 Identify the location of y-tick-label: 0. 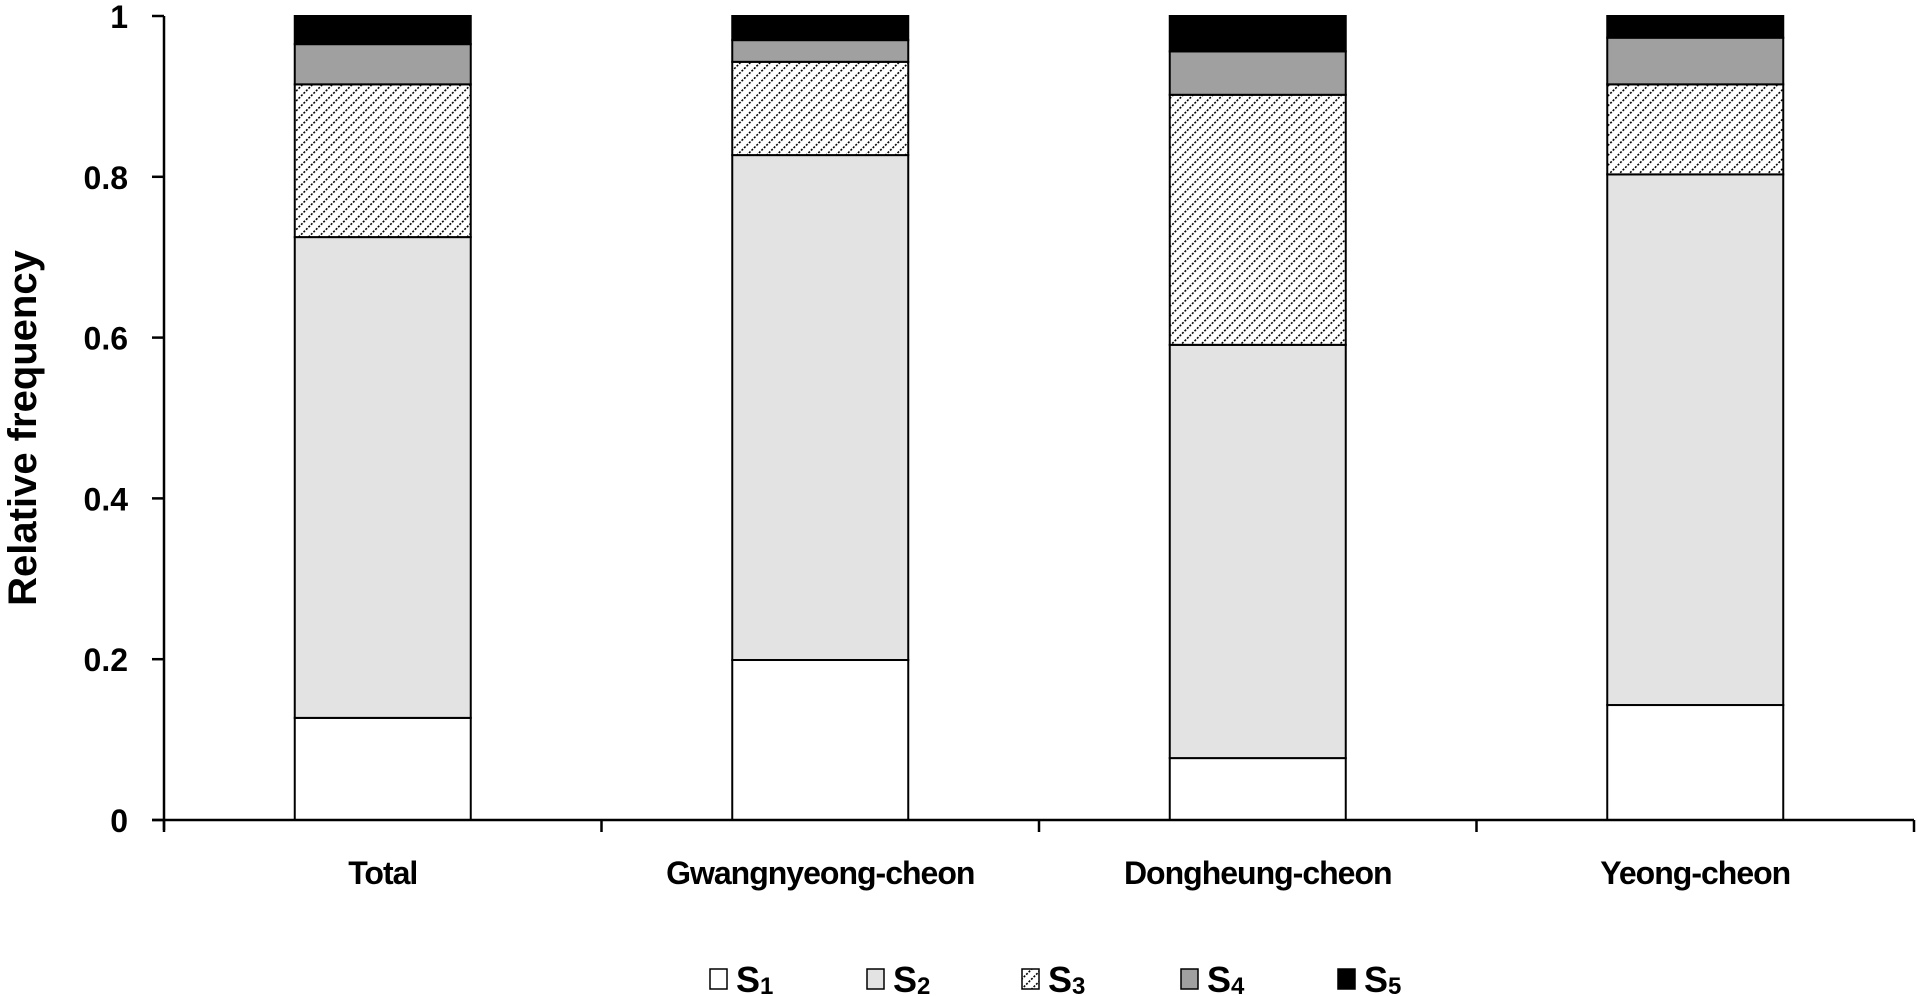
(119, 821).